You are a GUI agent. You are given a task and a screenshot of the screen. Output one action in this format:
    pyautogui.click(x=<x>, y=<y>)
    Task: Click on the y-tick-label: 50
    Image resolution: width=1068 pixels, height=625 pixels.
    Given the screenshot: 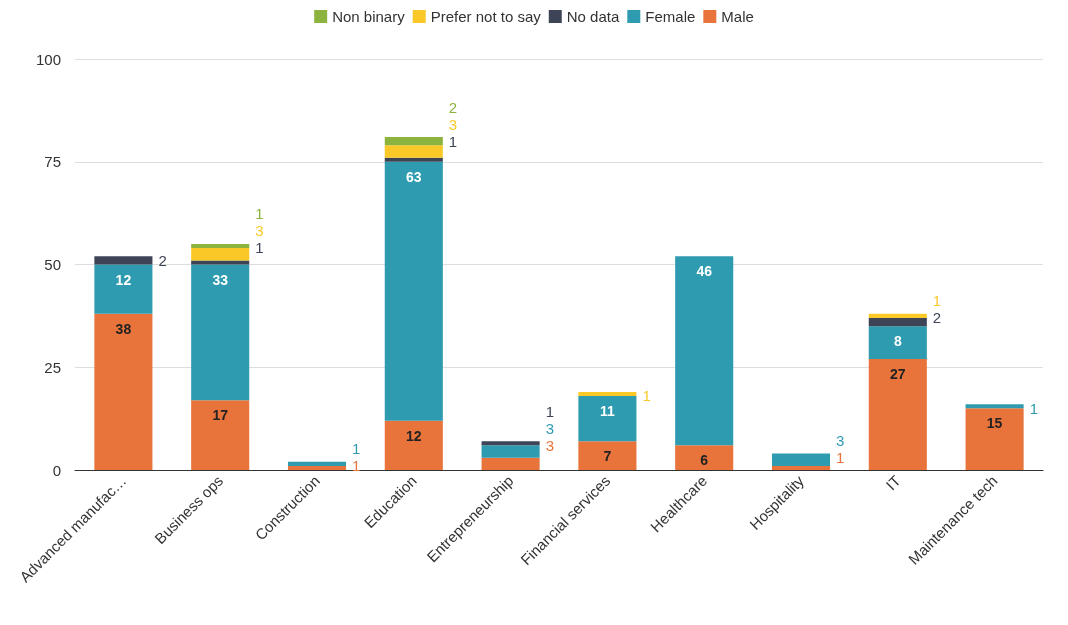 What is the action you would take?
    pyautogui.click(x=52, y=264)
    